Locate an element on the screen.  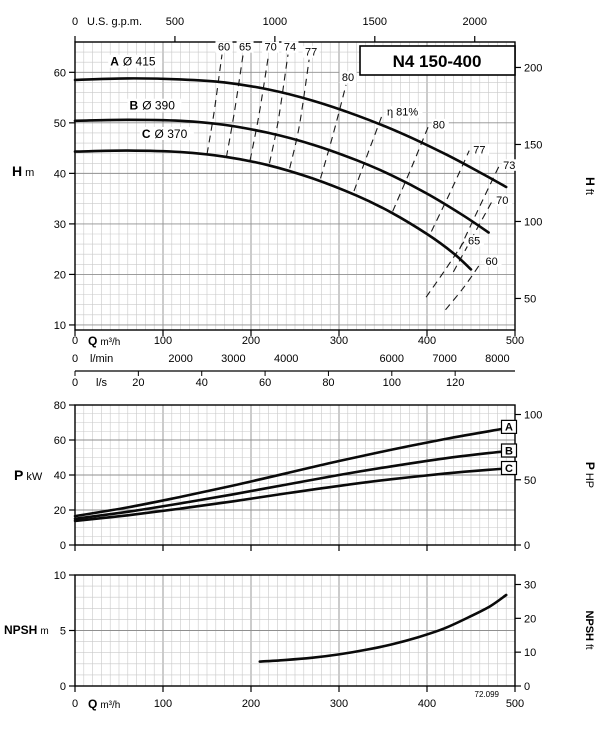
npsh-grid is located at coordinates (295, 630).